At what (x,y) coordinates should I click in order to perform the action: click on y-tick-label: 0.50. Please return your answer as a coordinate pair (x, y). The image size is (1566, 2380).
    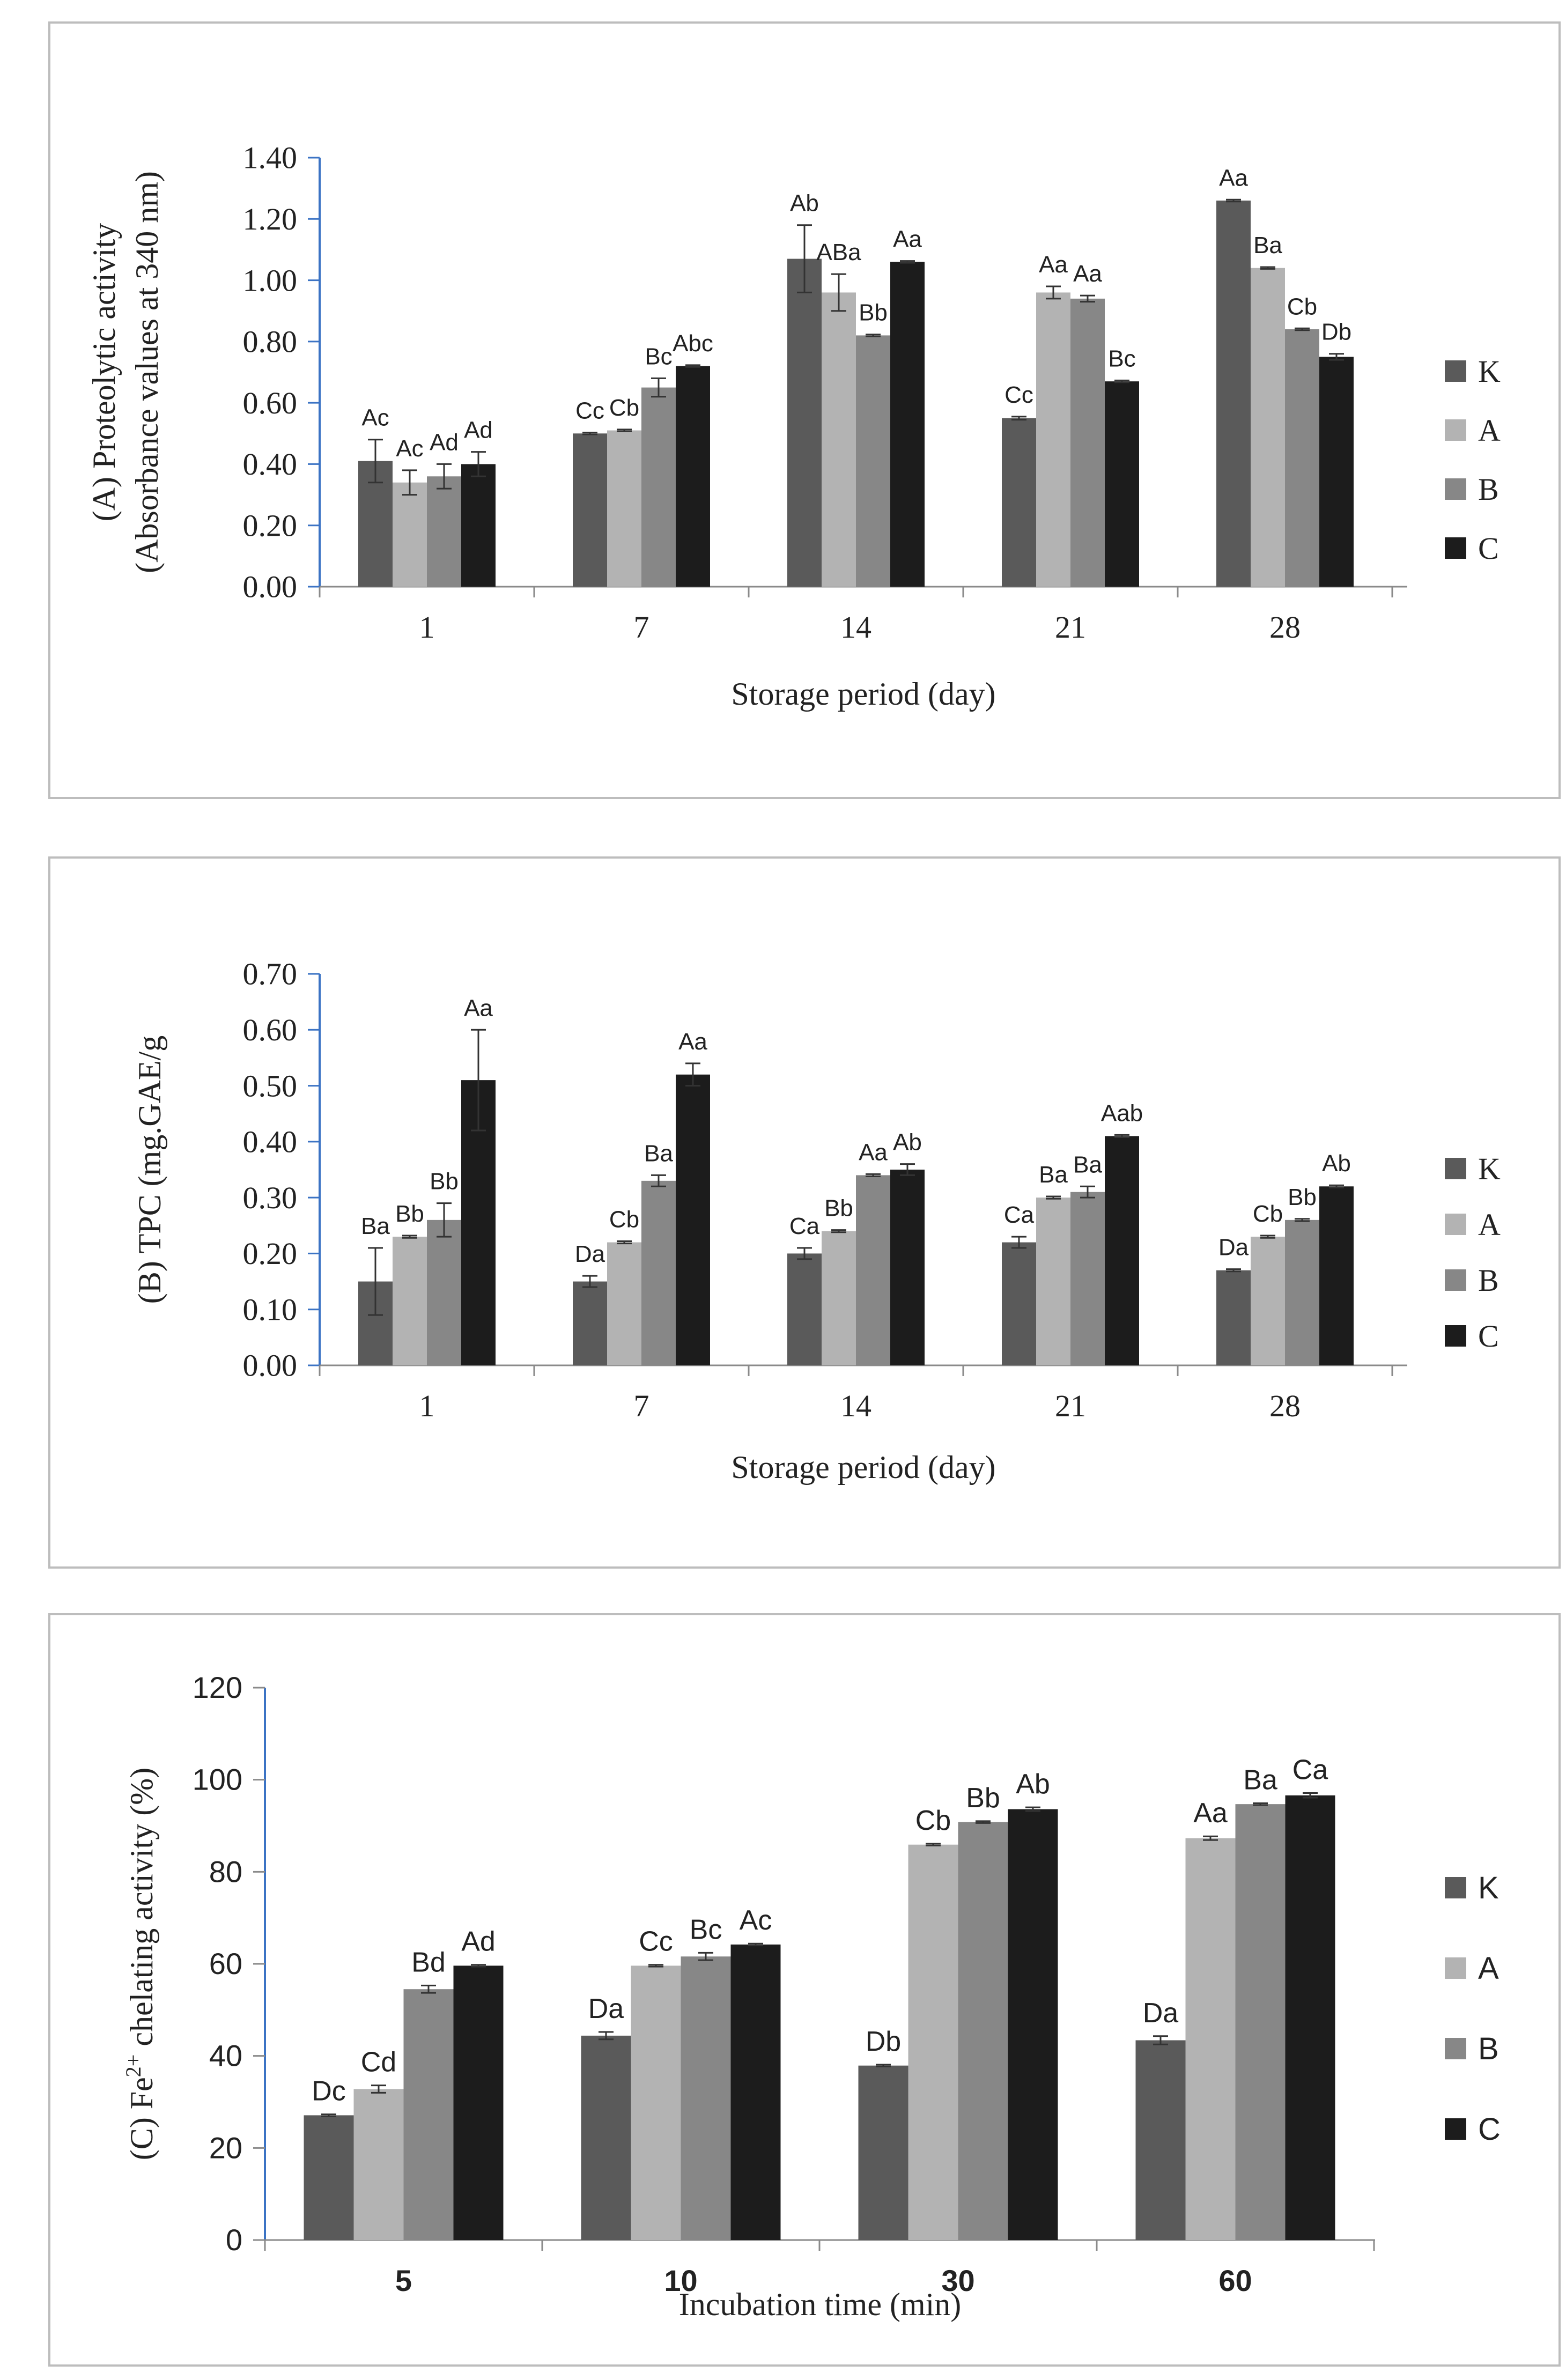
    Looking at the image, I should click on (270, 1085).